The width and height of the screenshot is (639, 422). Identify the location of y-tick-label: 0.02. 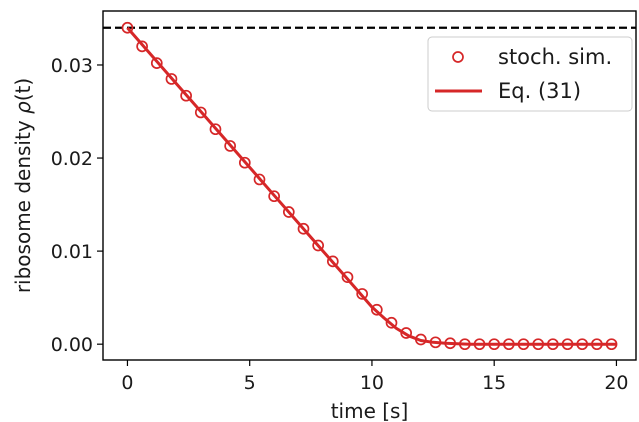
(72, 159).